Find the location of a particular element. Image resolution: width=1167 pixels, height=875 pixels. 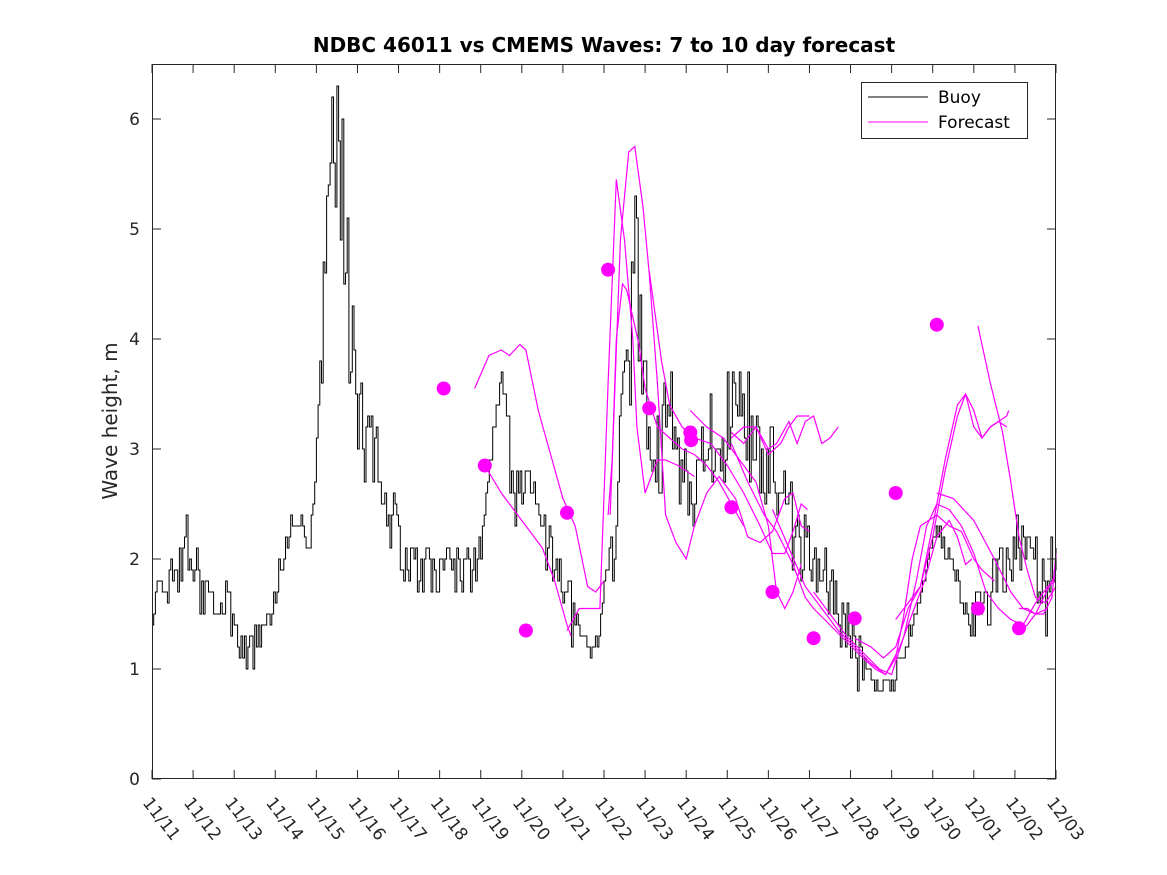

legend-box is located at coordinates (944, 110).